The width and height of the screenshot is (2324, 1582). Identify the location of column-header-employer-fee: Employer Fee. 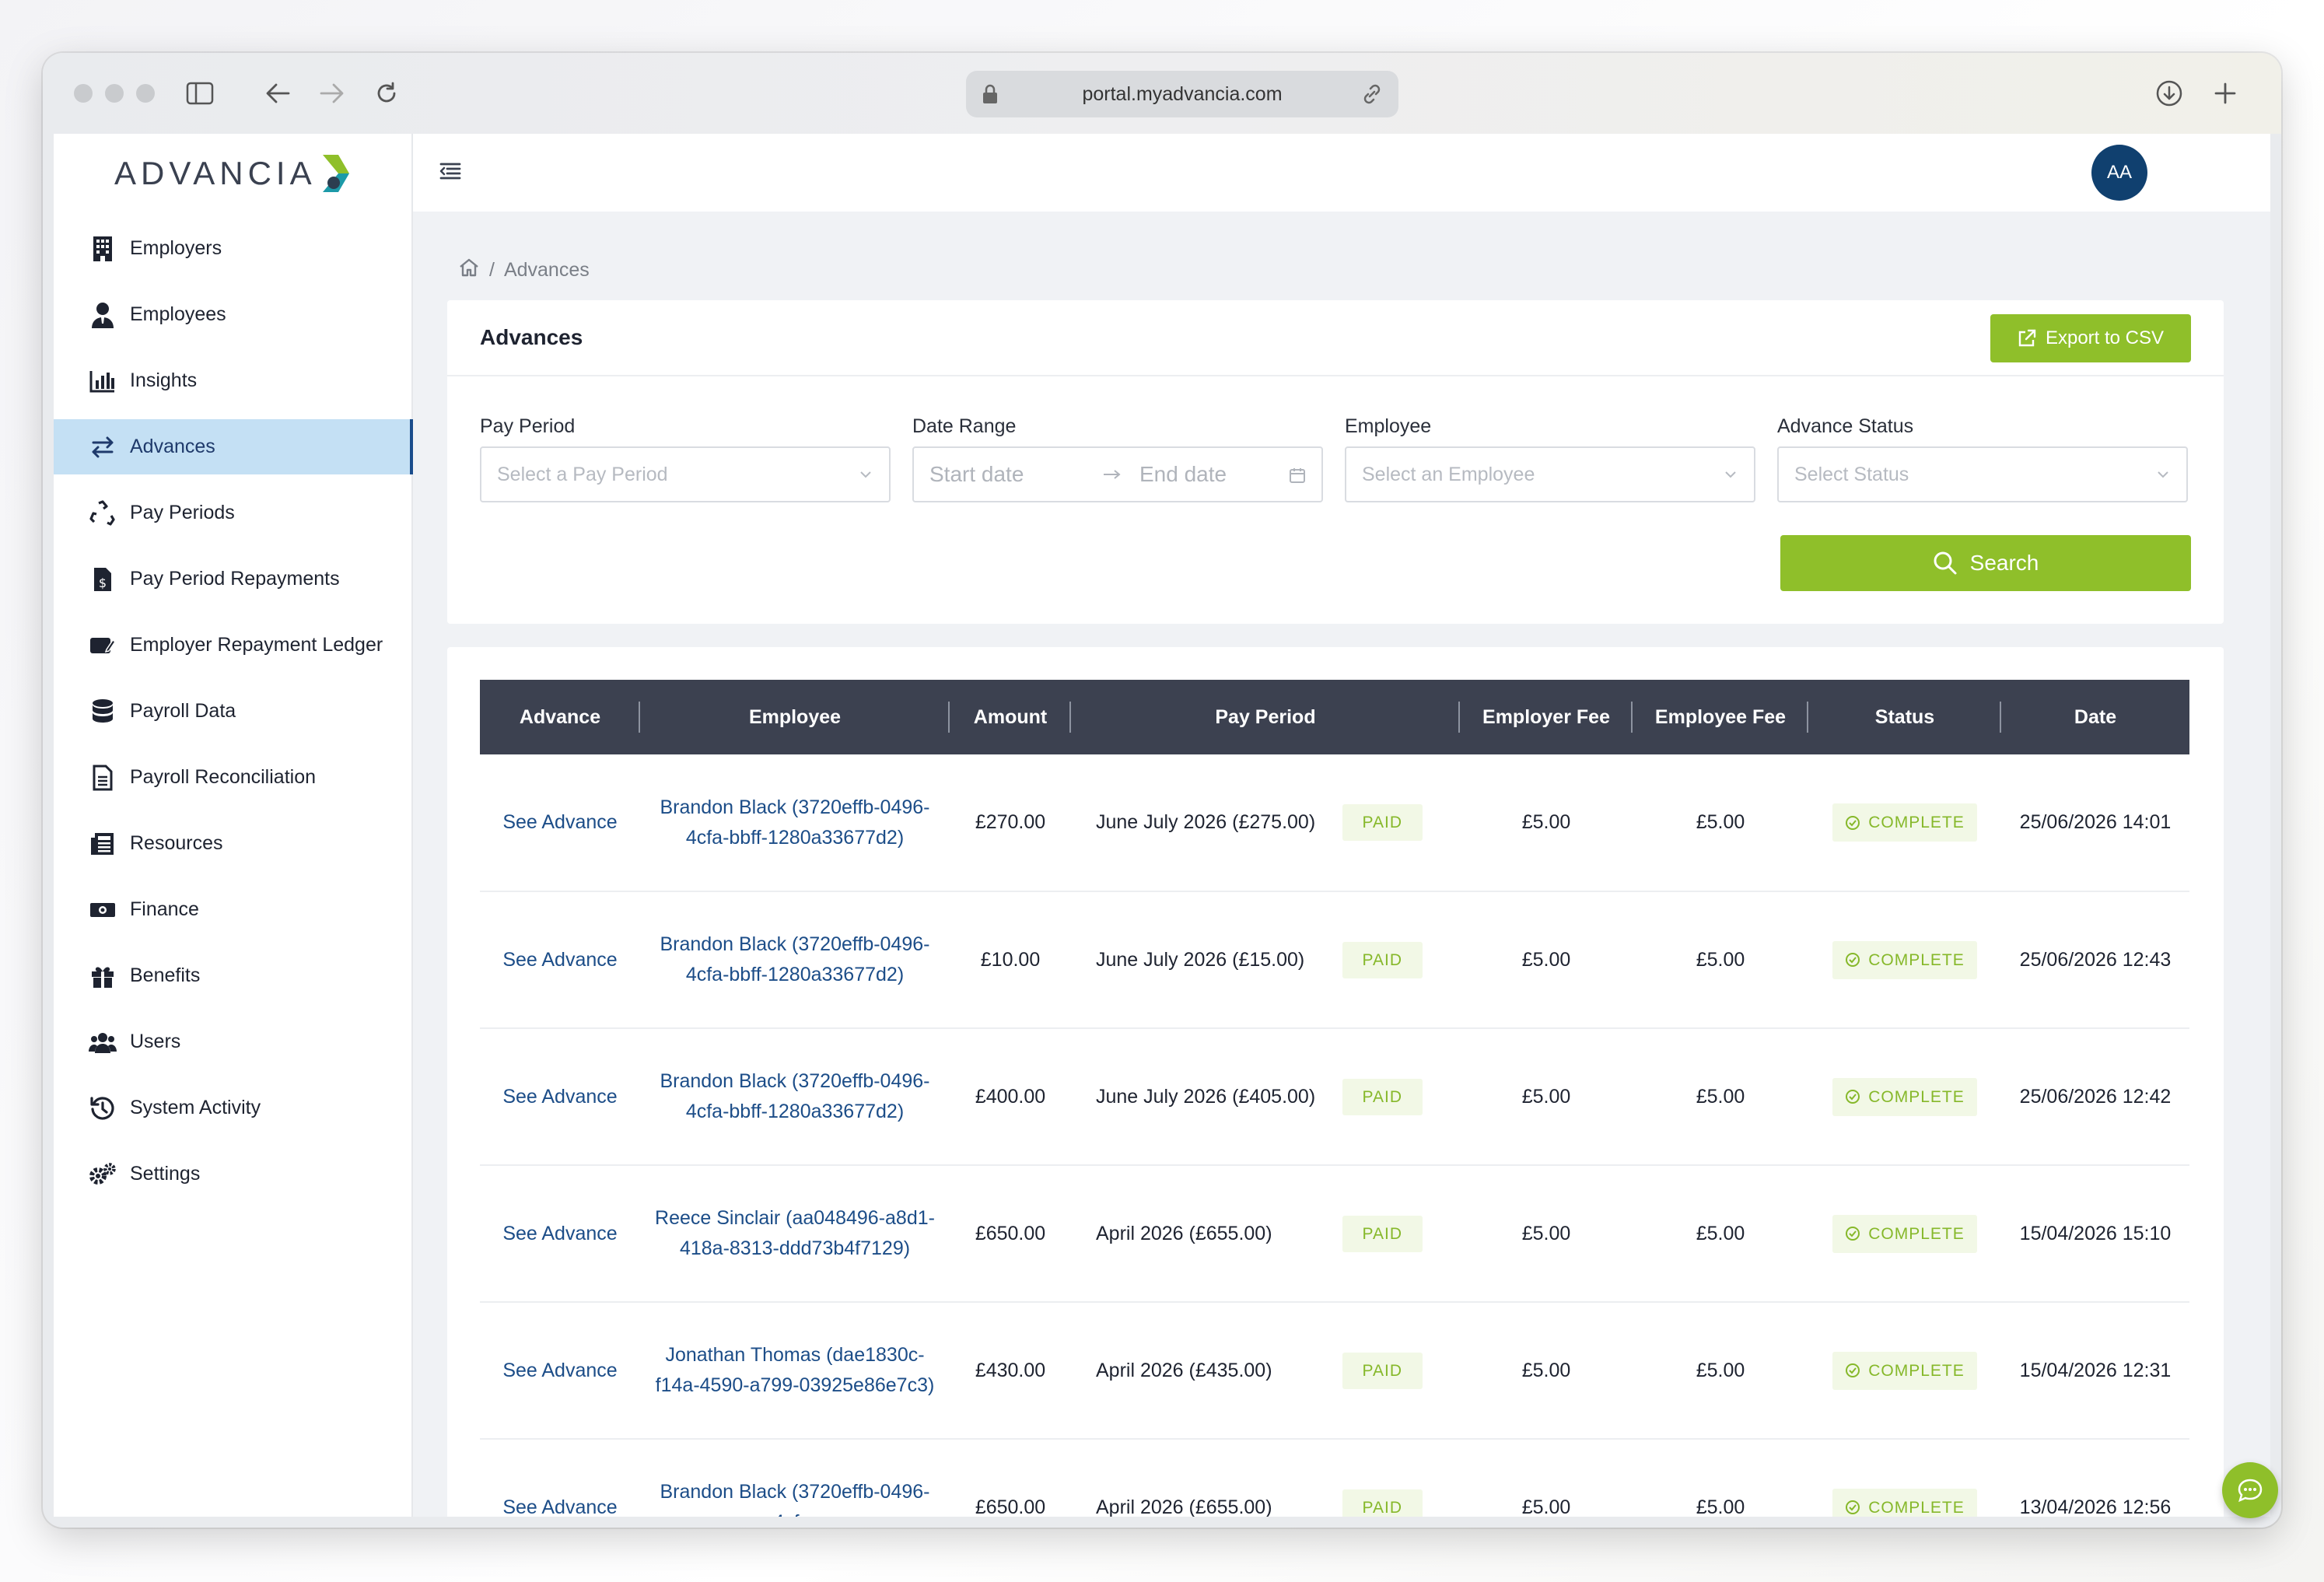
(1547, 717).